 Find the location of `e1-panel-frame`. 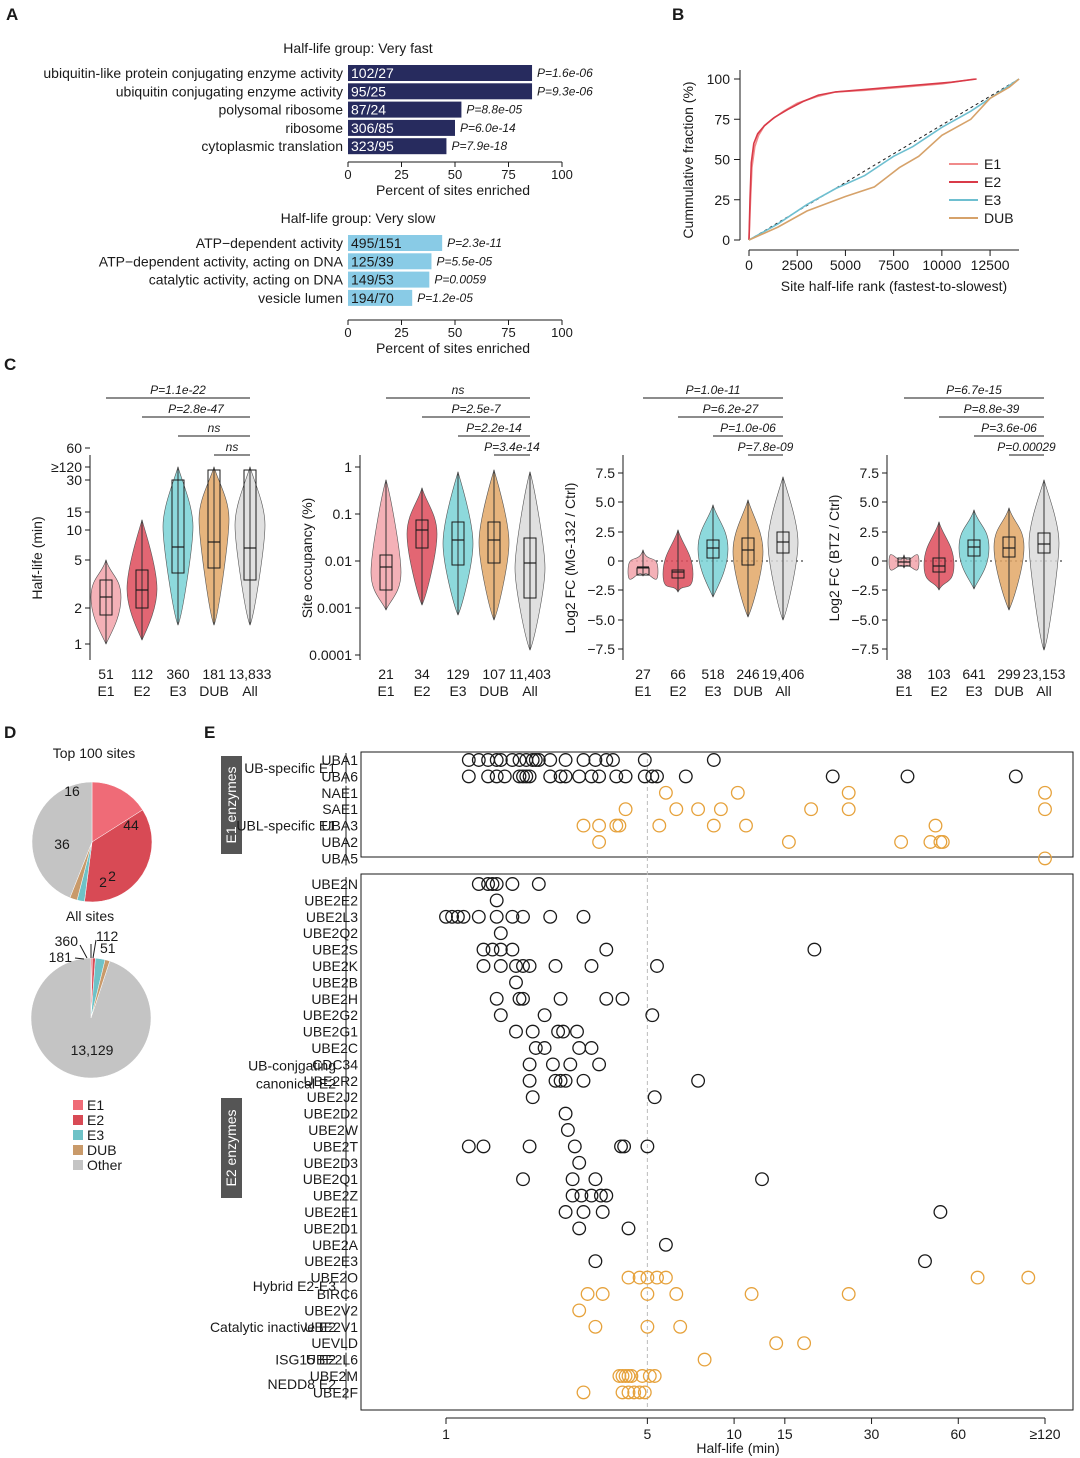

e1-panel-frame is located at coordinates (717, 804).